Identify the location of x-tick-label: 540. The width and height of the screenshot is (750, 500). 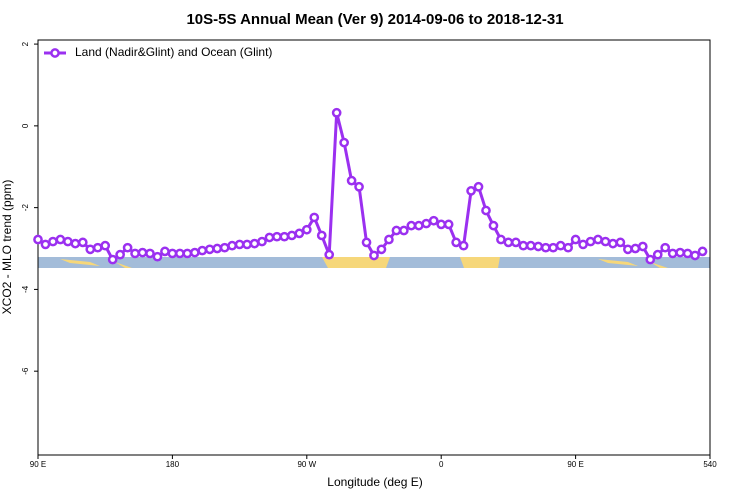
(710, 464).